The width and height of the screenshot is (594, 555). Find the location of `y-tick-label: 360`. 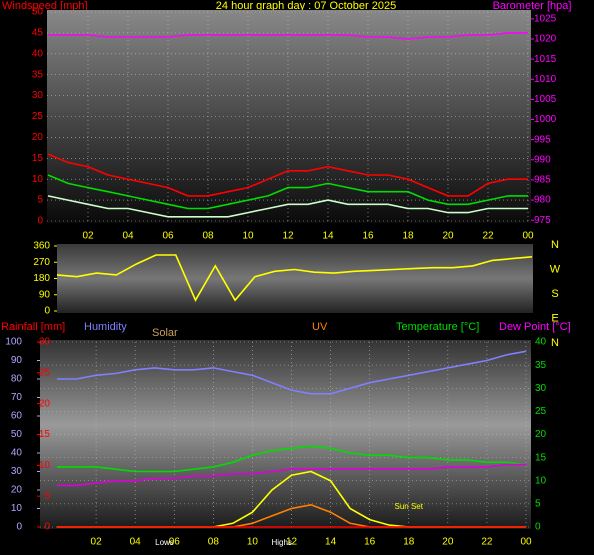

y-tick-label: 360 is located at coordinates (41, 246).